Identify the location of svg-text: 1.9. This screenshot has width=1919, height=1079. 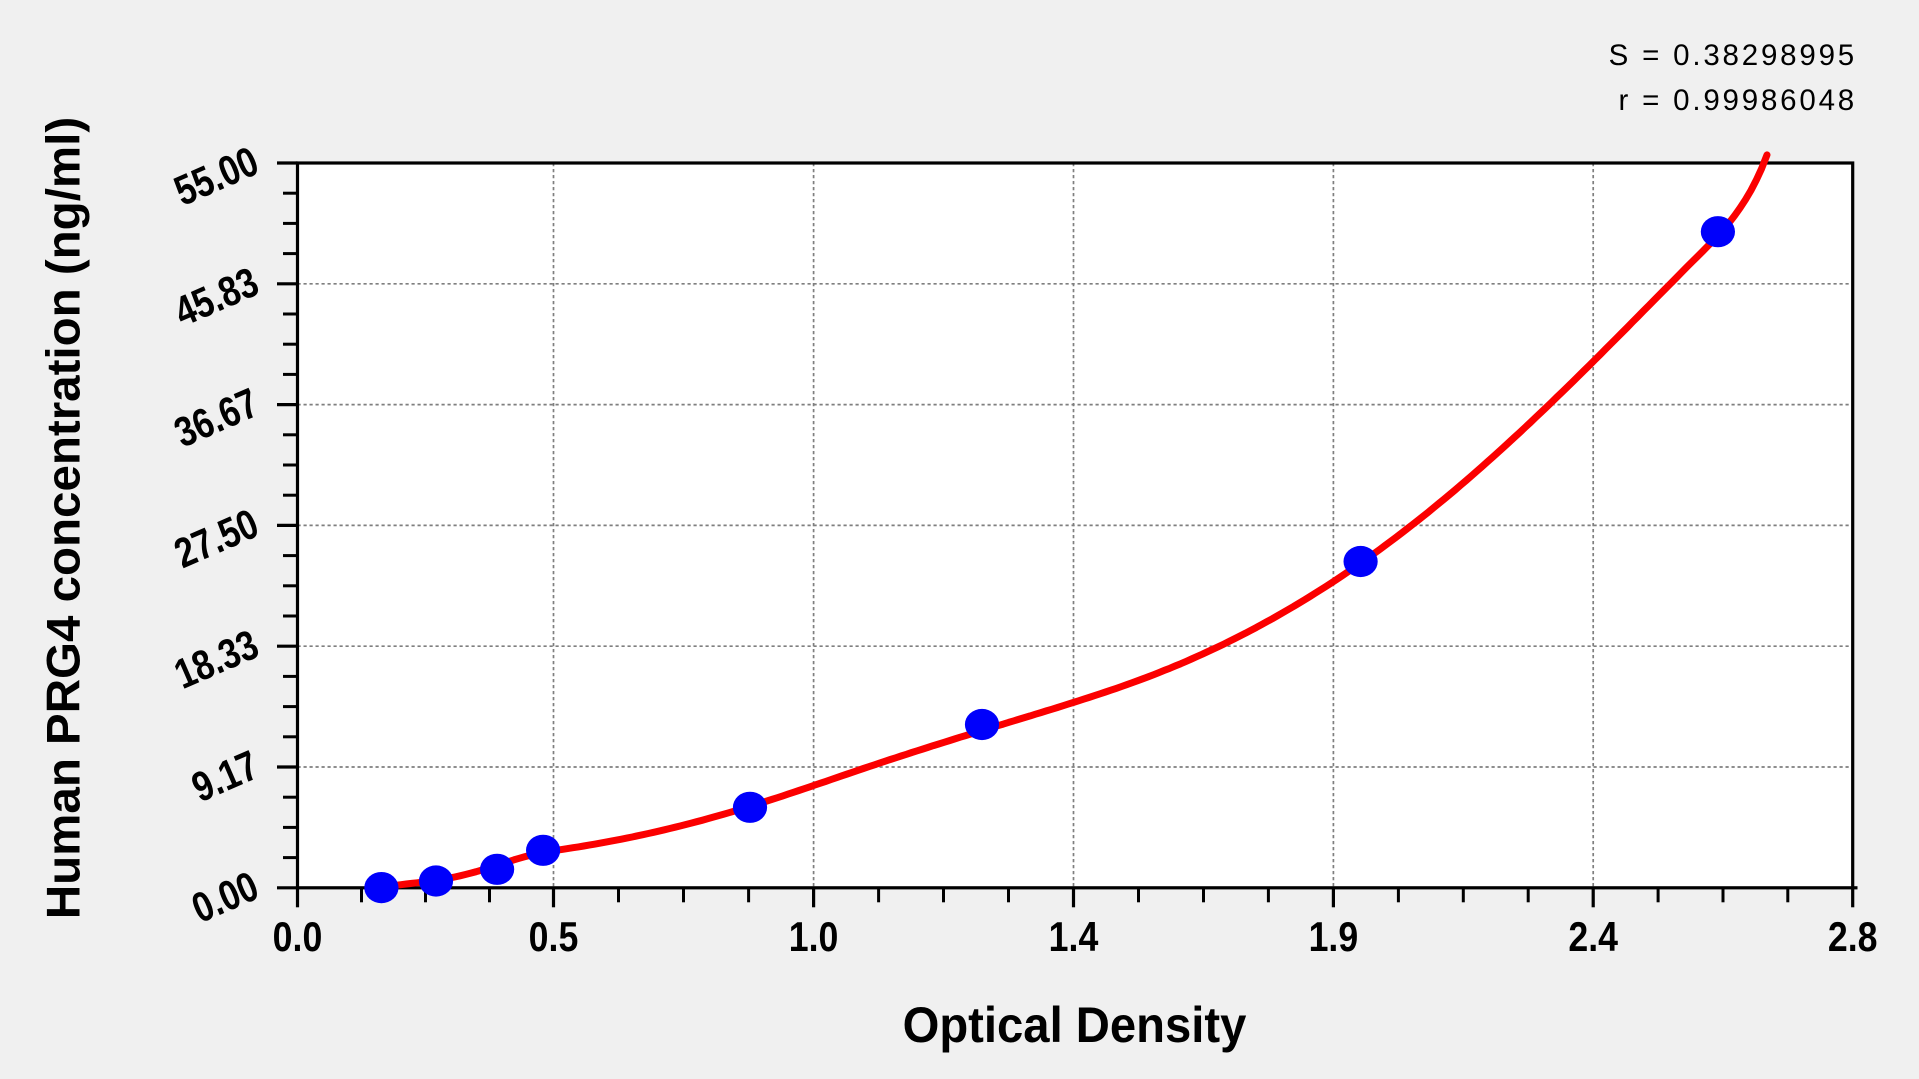
(1334, 937).